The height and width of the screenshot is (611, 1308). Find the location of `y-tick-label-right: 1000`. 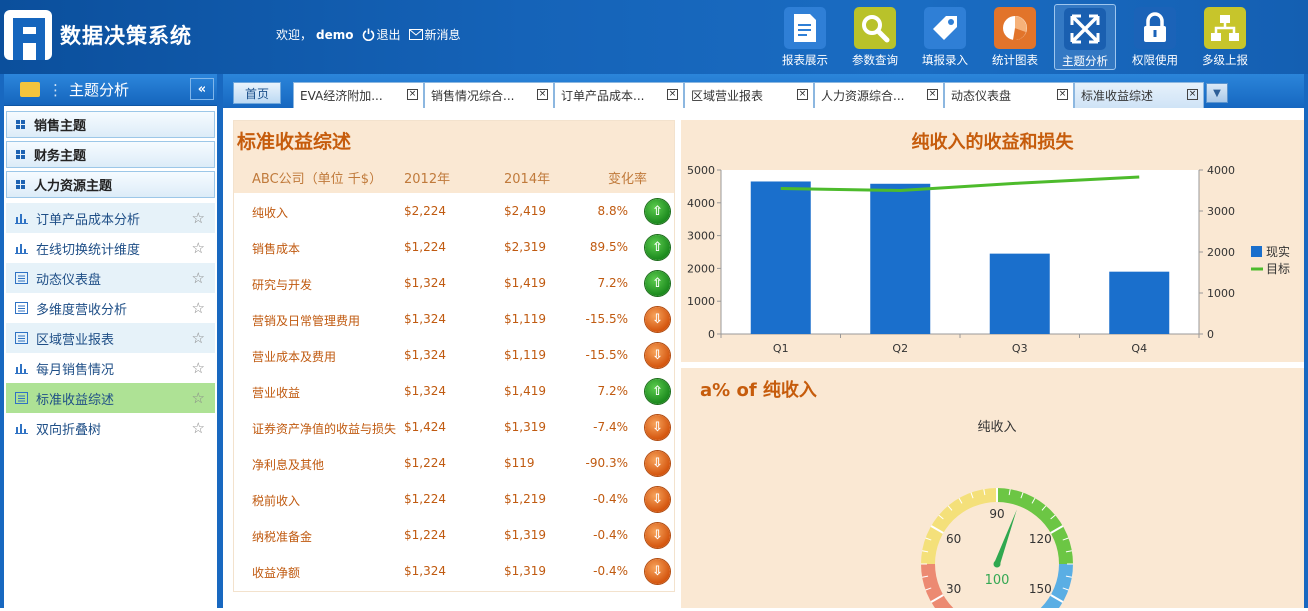

y-tick-label-right: 1000 is located at coordinates (1221, 293).